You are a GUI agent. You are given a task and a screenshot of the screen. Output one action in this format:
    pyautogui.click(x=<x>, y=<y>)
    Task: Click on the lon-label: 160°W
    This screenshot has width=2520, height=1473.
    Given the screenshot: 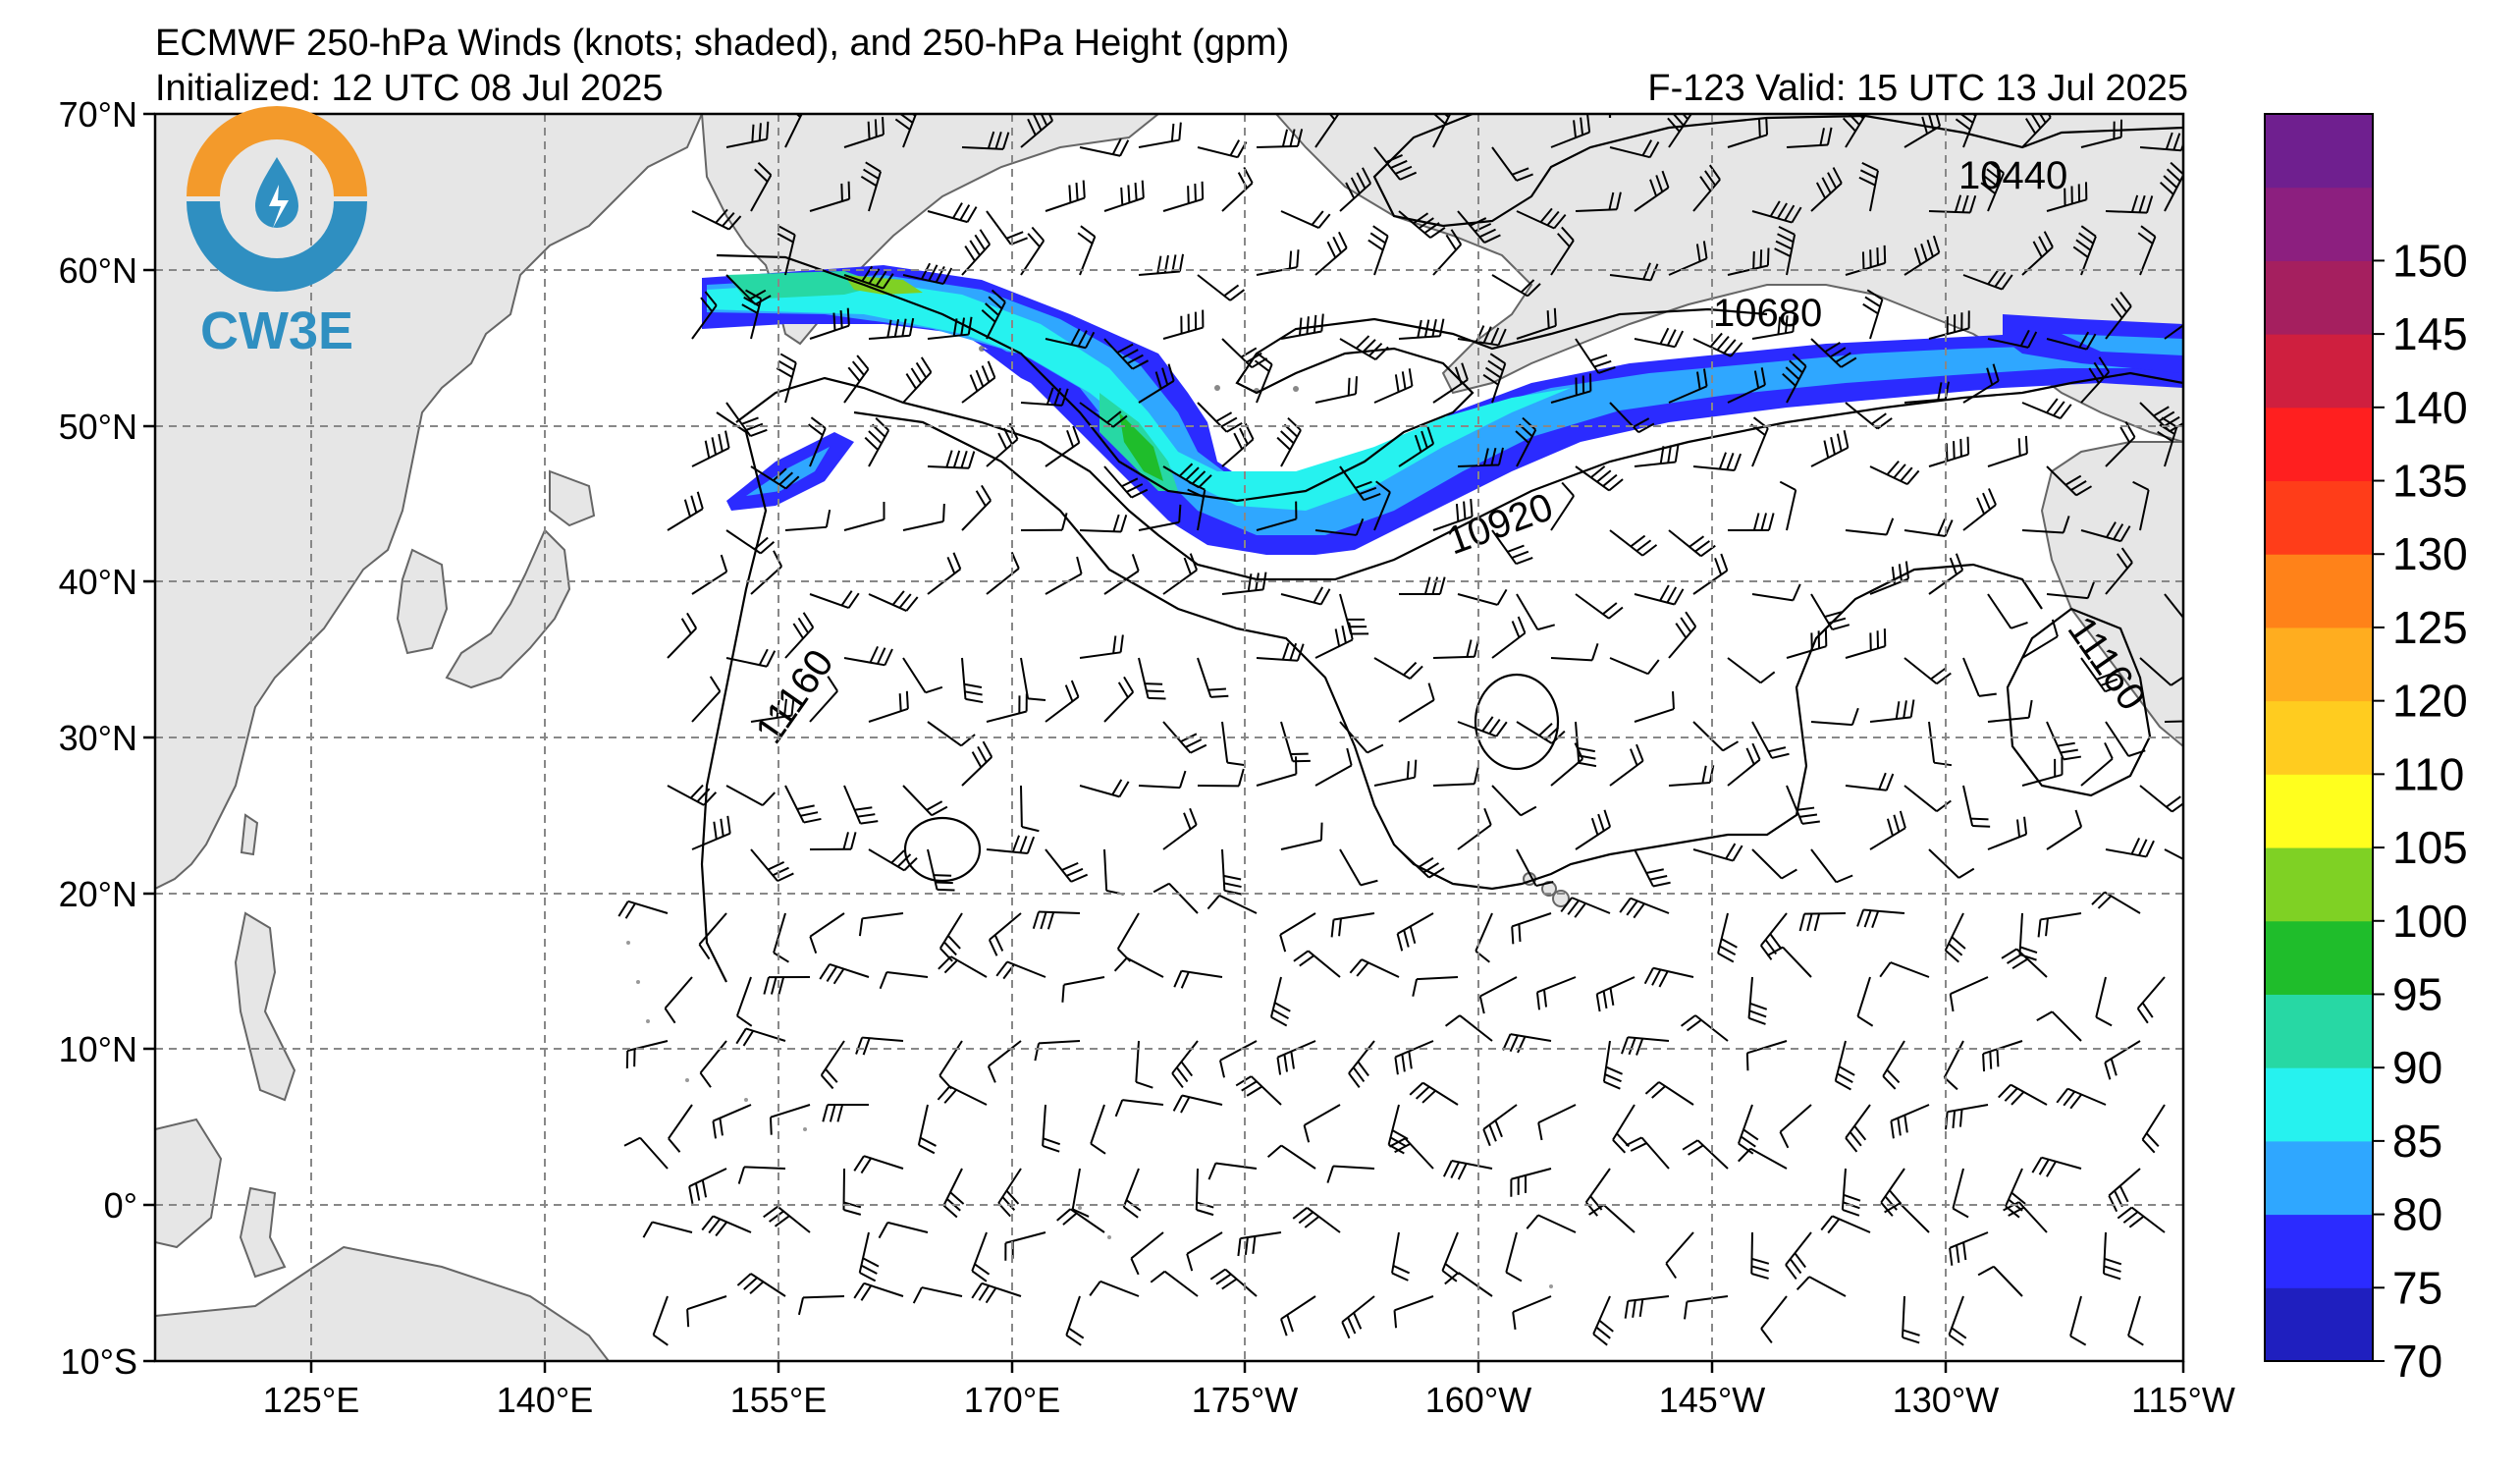 What is the action you would take?
    pyautogui.click(x=1478, y=1400)
    